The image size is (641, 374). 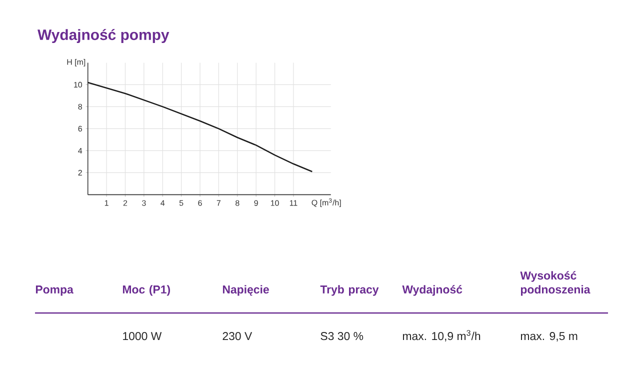 What do you see at coordinates (342, 336) in the screenshot?
I see `text: S3 30 %` at bounding box center [342, 336].